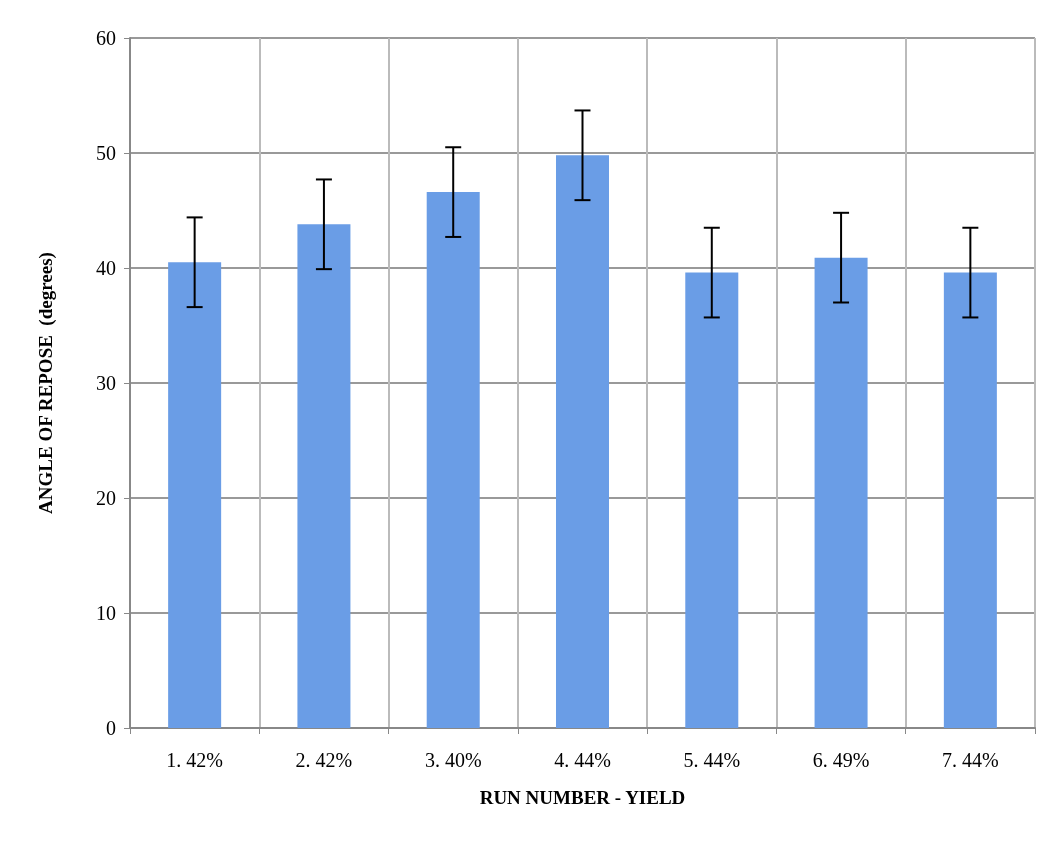 The image size is (1055, 844). What do you see at coordinates (453, 760) in the screenshot?
I see `x-tick-label: 3. 40%` at bounding box center [453, 760].